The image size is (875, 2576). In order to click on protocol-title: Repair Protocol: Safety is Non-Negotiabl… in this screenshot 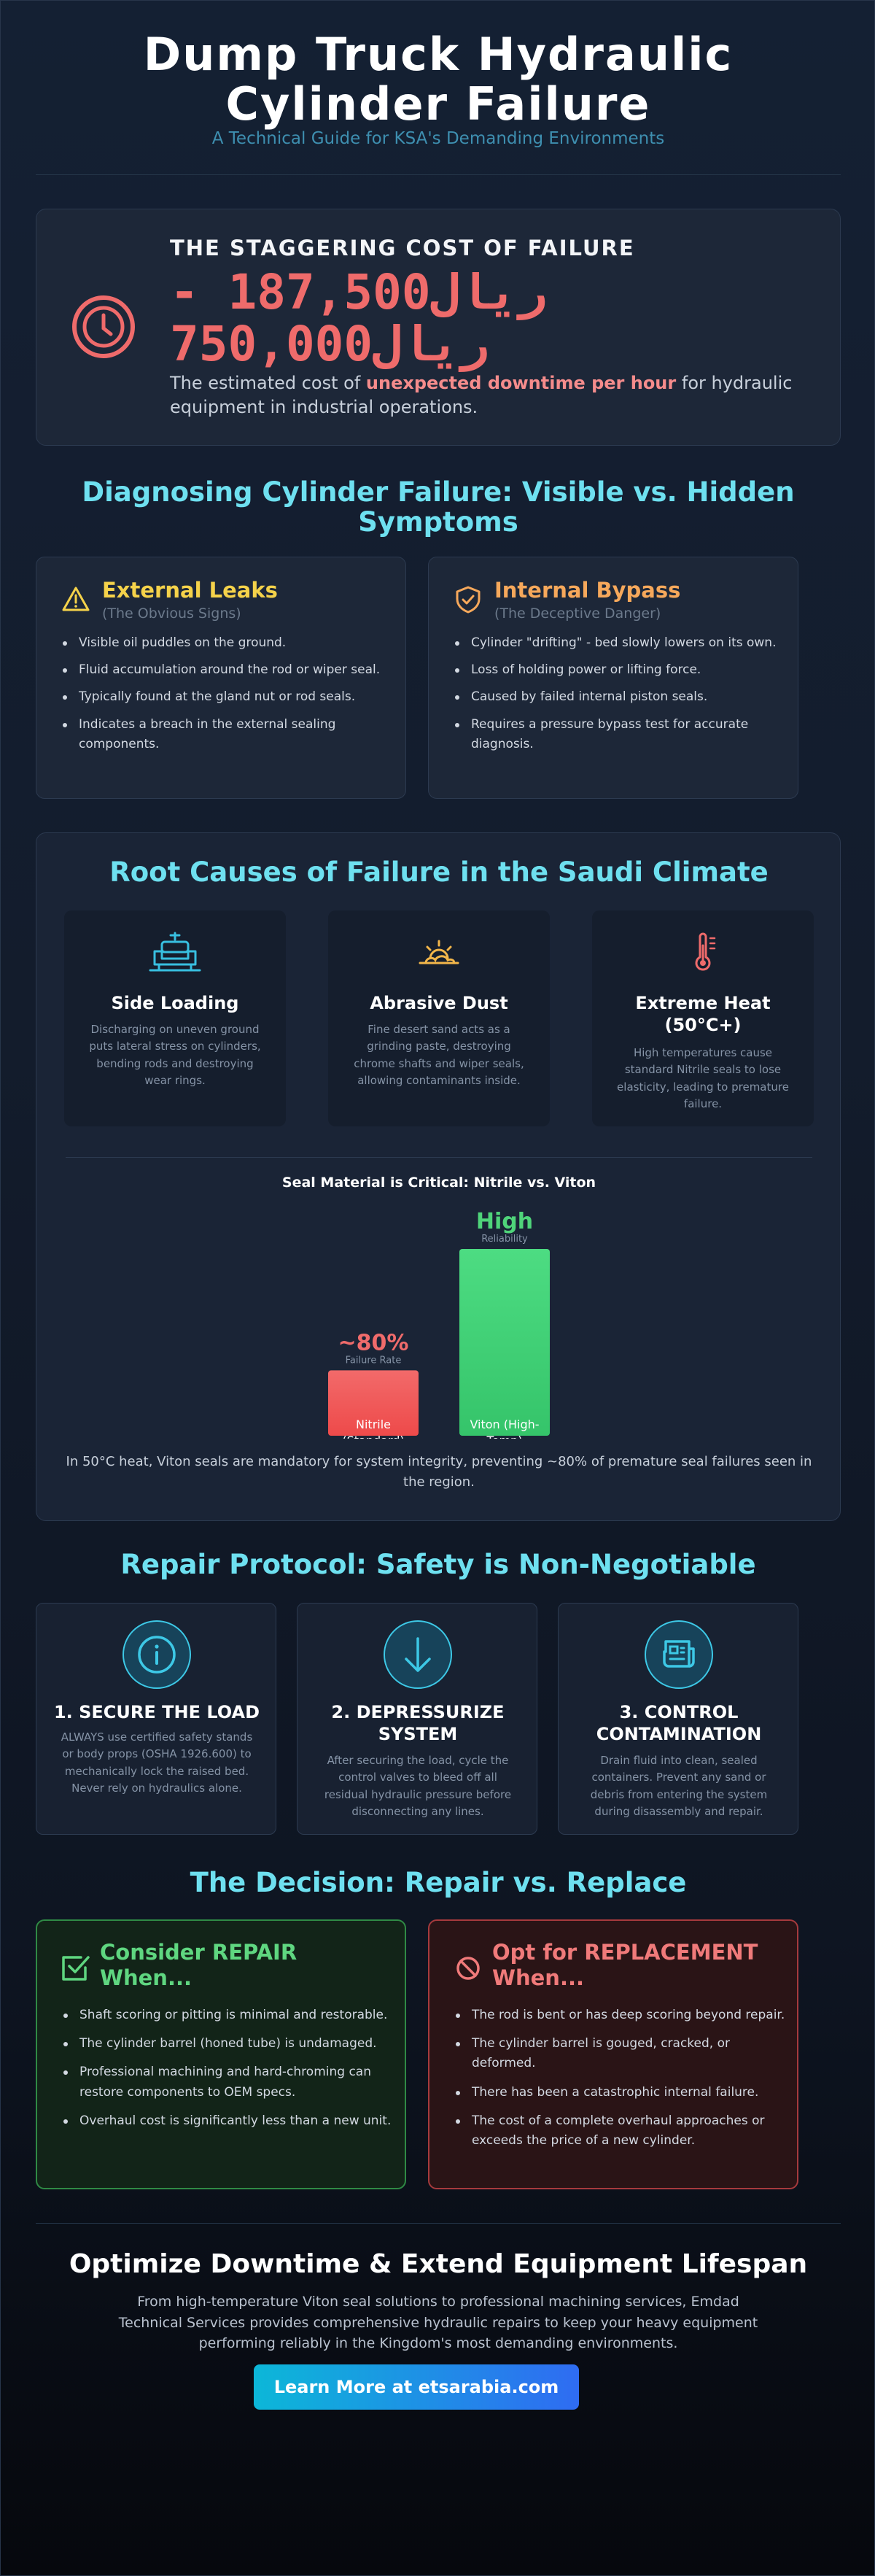, I will do `click(438, 1564)`.